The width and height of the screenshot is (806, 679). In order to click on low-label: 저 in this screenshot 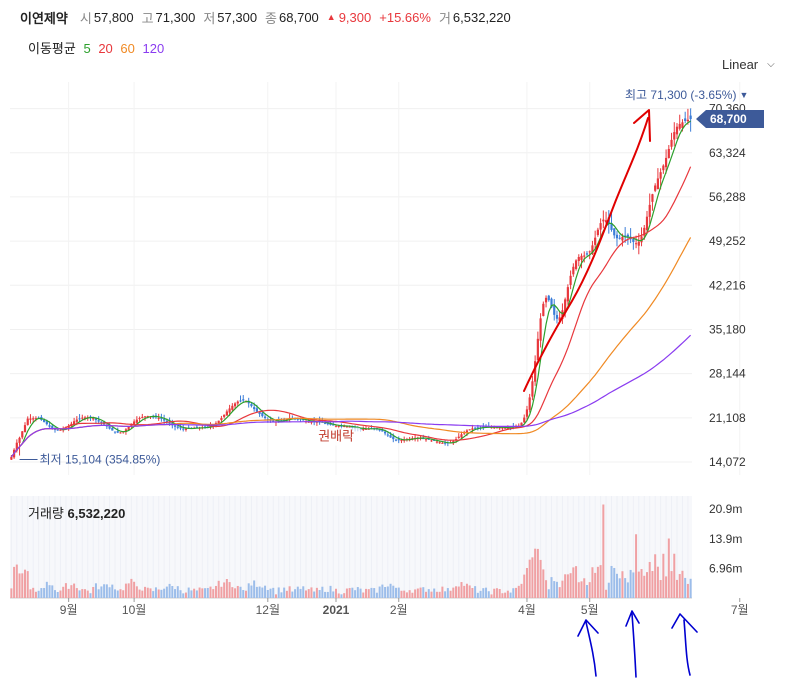, I will do `click(209, 18)`.